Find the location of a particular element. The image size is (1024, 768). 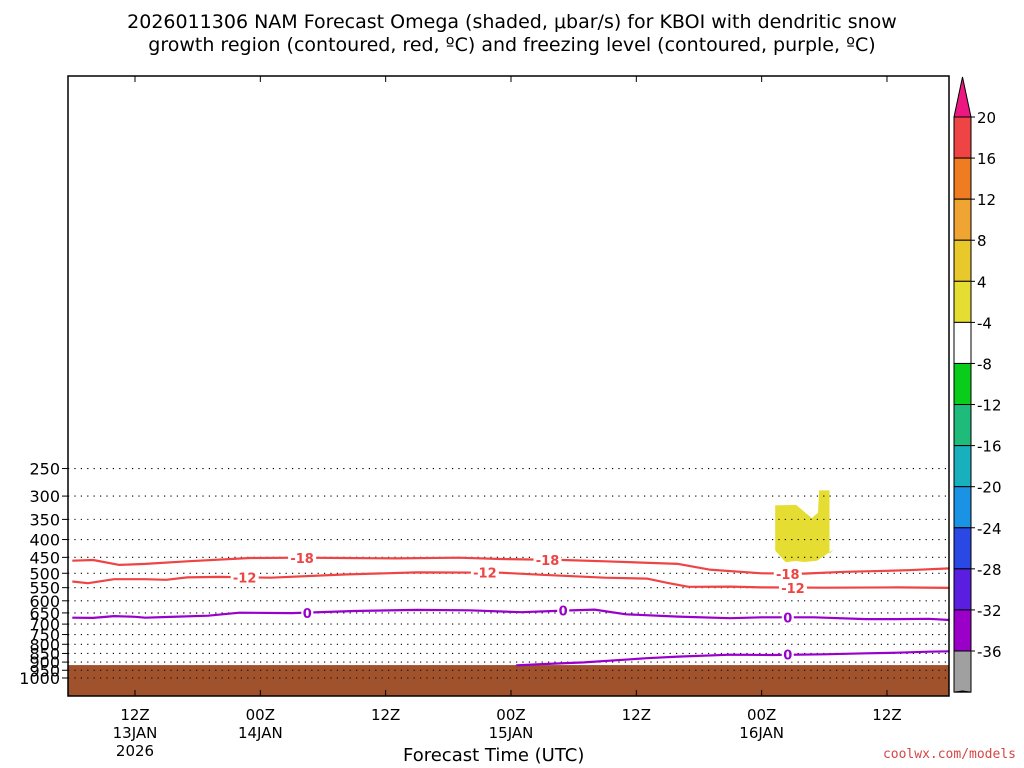

y-tick-label: 350 is located at coordinates (44, 519).